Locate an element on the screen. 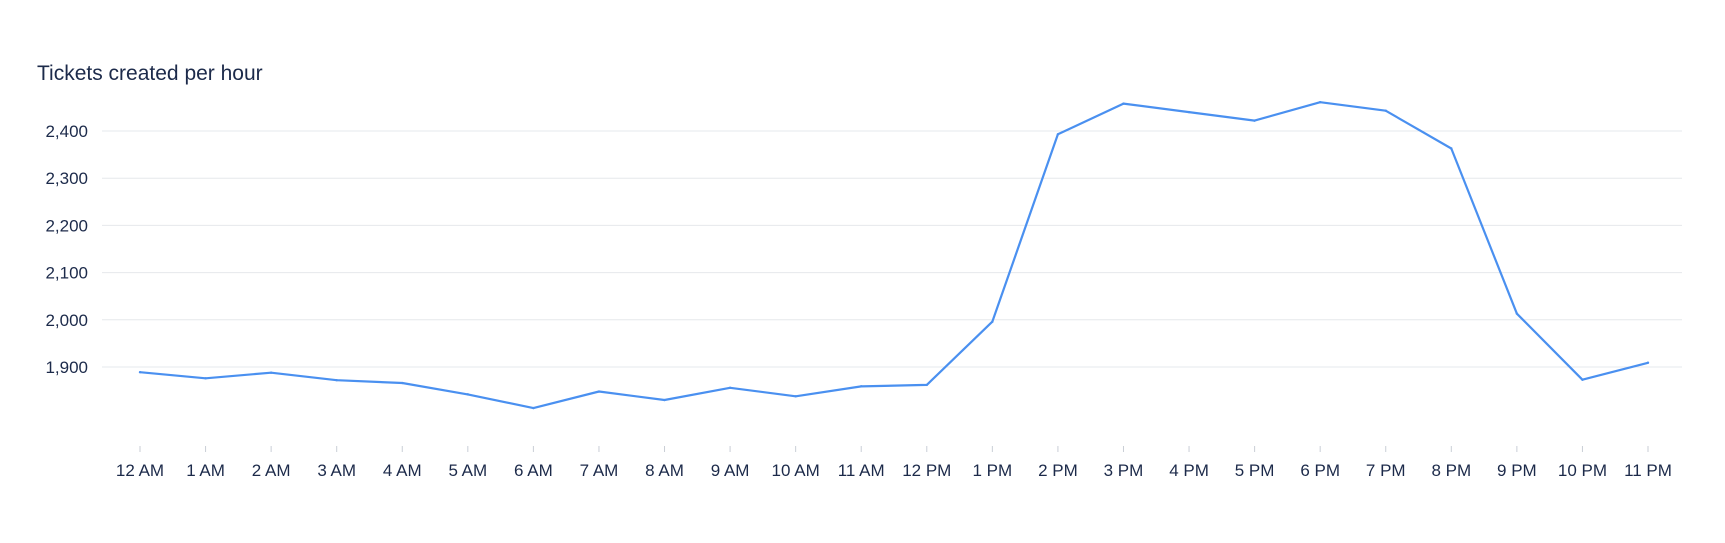 This screenshot has height=543, width=1725. y-tick-label: 2,100 is located at coordinates (66, 273).